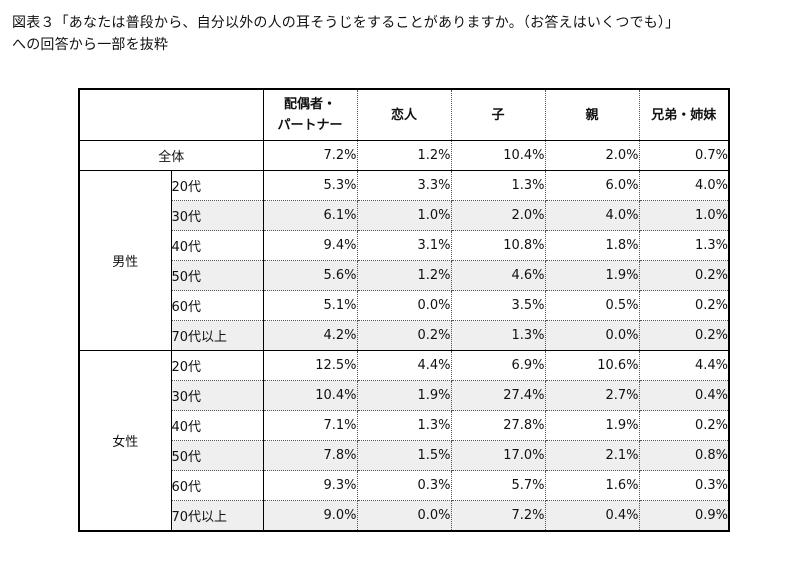 The width and height of the screenshot is (810, 564). I want to click on value-cell-lover: 1.3%, so click(404, 425).